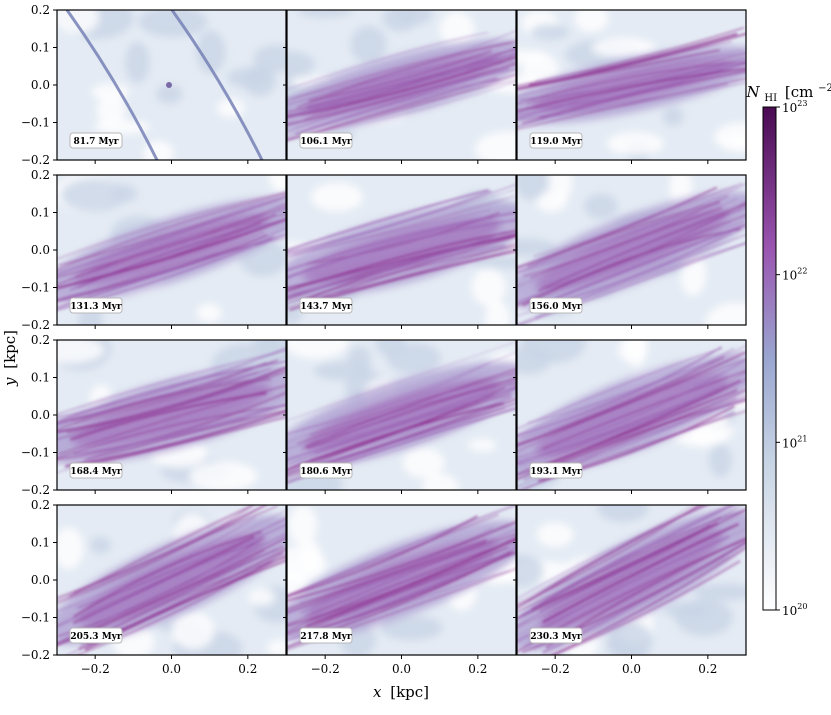 The width and height of the screenshot is (831, 715). I want to click on x-axis-label: x [kpc], so click(401, 692).